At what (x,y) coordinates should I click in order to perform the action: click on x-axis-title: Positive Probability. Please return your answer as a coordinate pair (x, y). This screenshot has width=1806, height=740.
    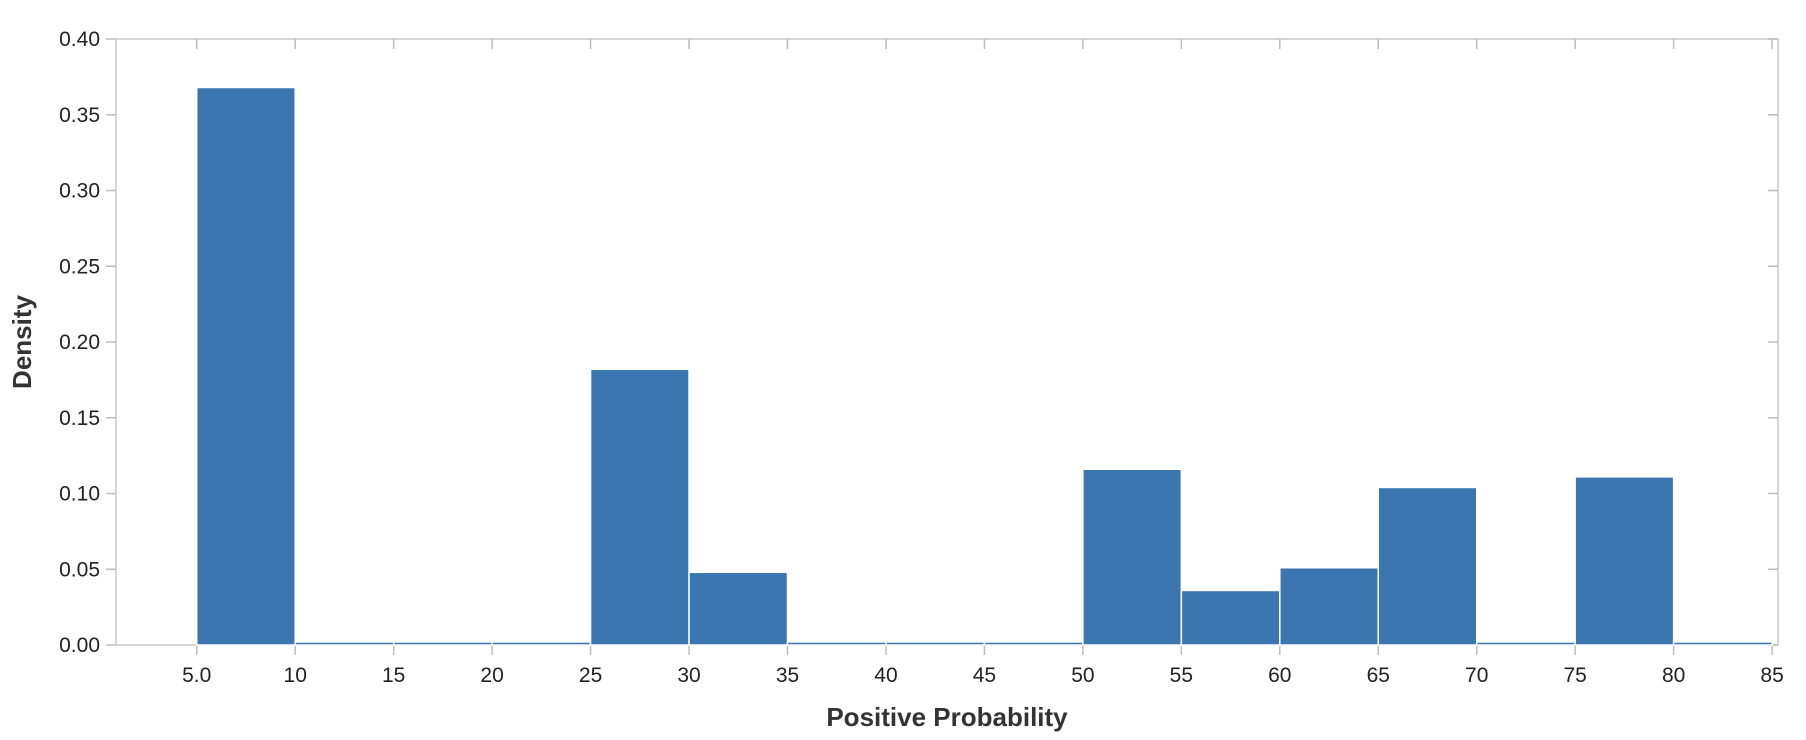
    Looking at the image, I should click on (947, 717).